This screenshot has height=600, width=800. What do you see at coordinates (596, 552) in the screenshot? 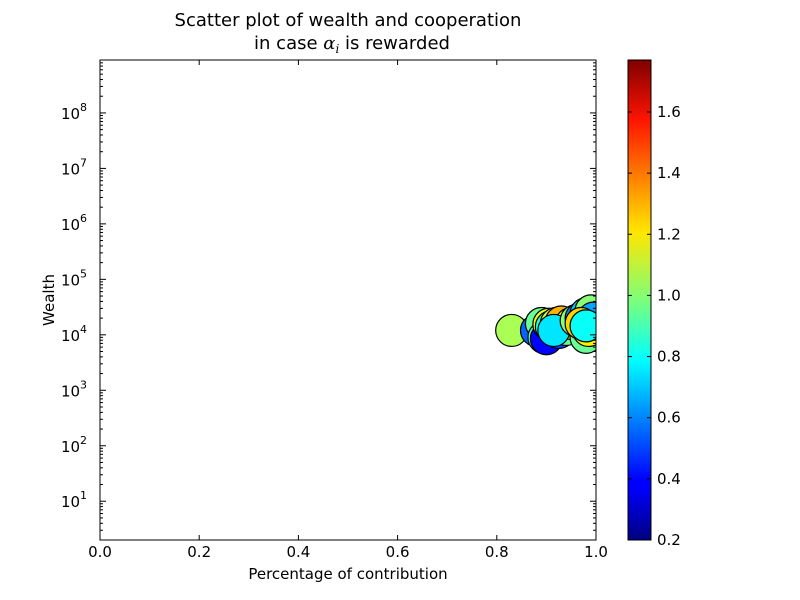
I see `x-tick-label: 1.0` at bounding box center [596, 552].